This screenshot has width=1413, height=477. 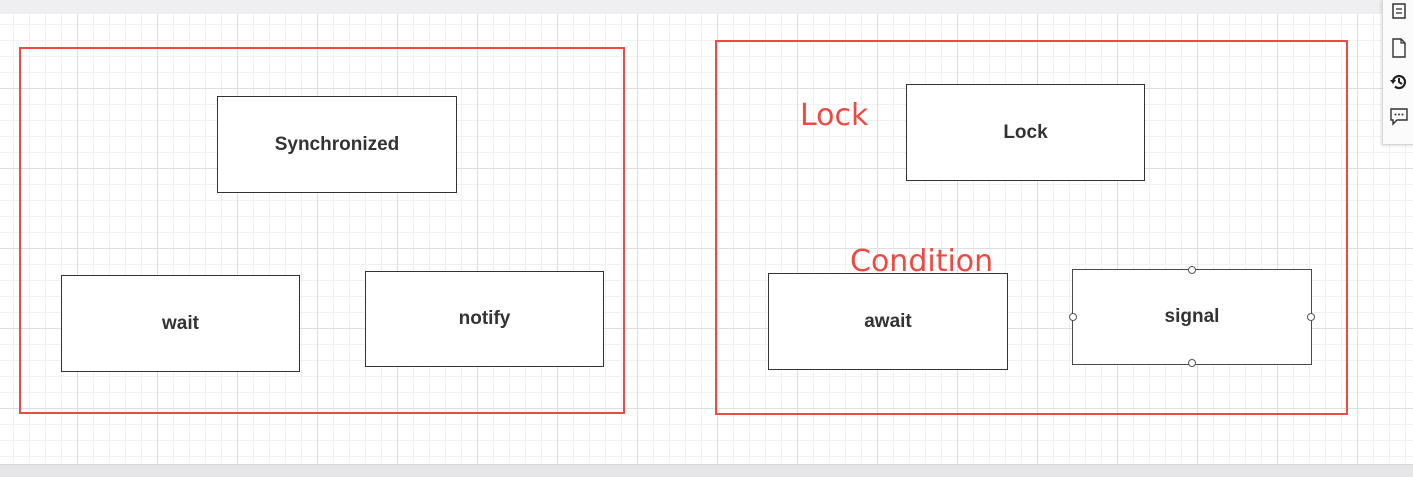 I want to click on signal-resize-handle-bottom, so click(x=1192, y=363).